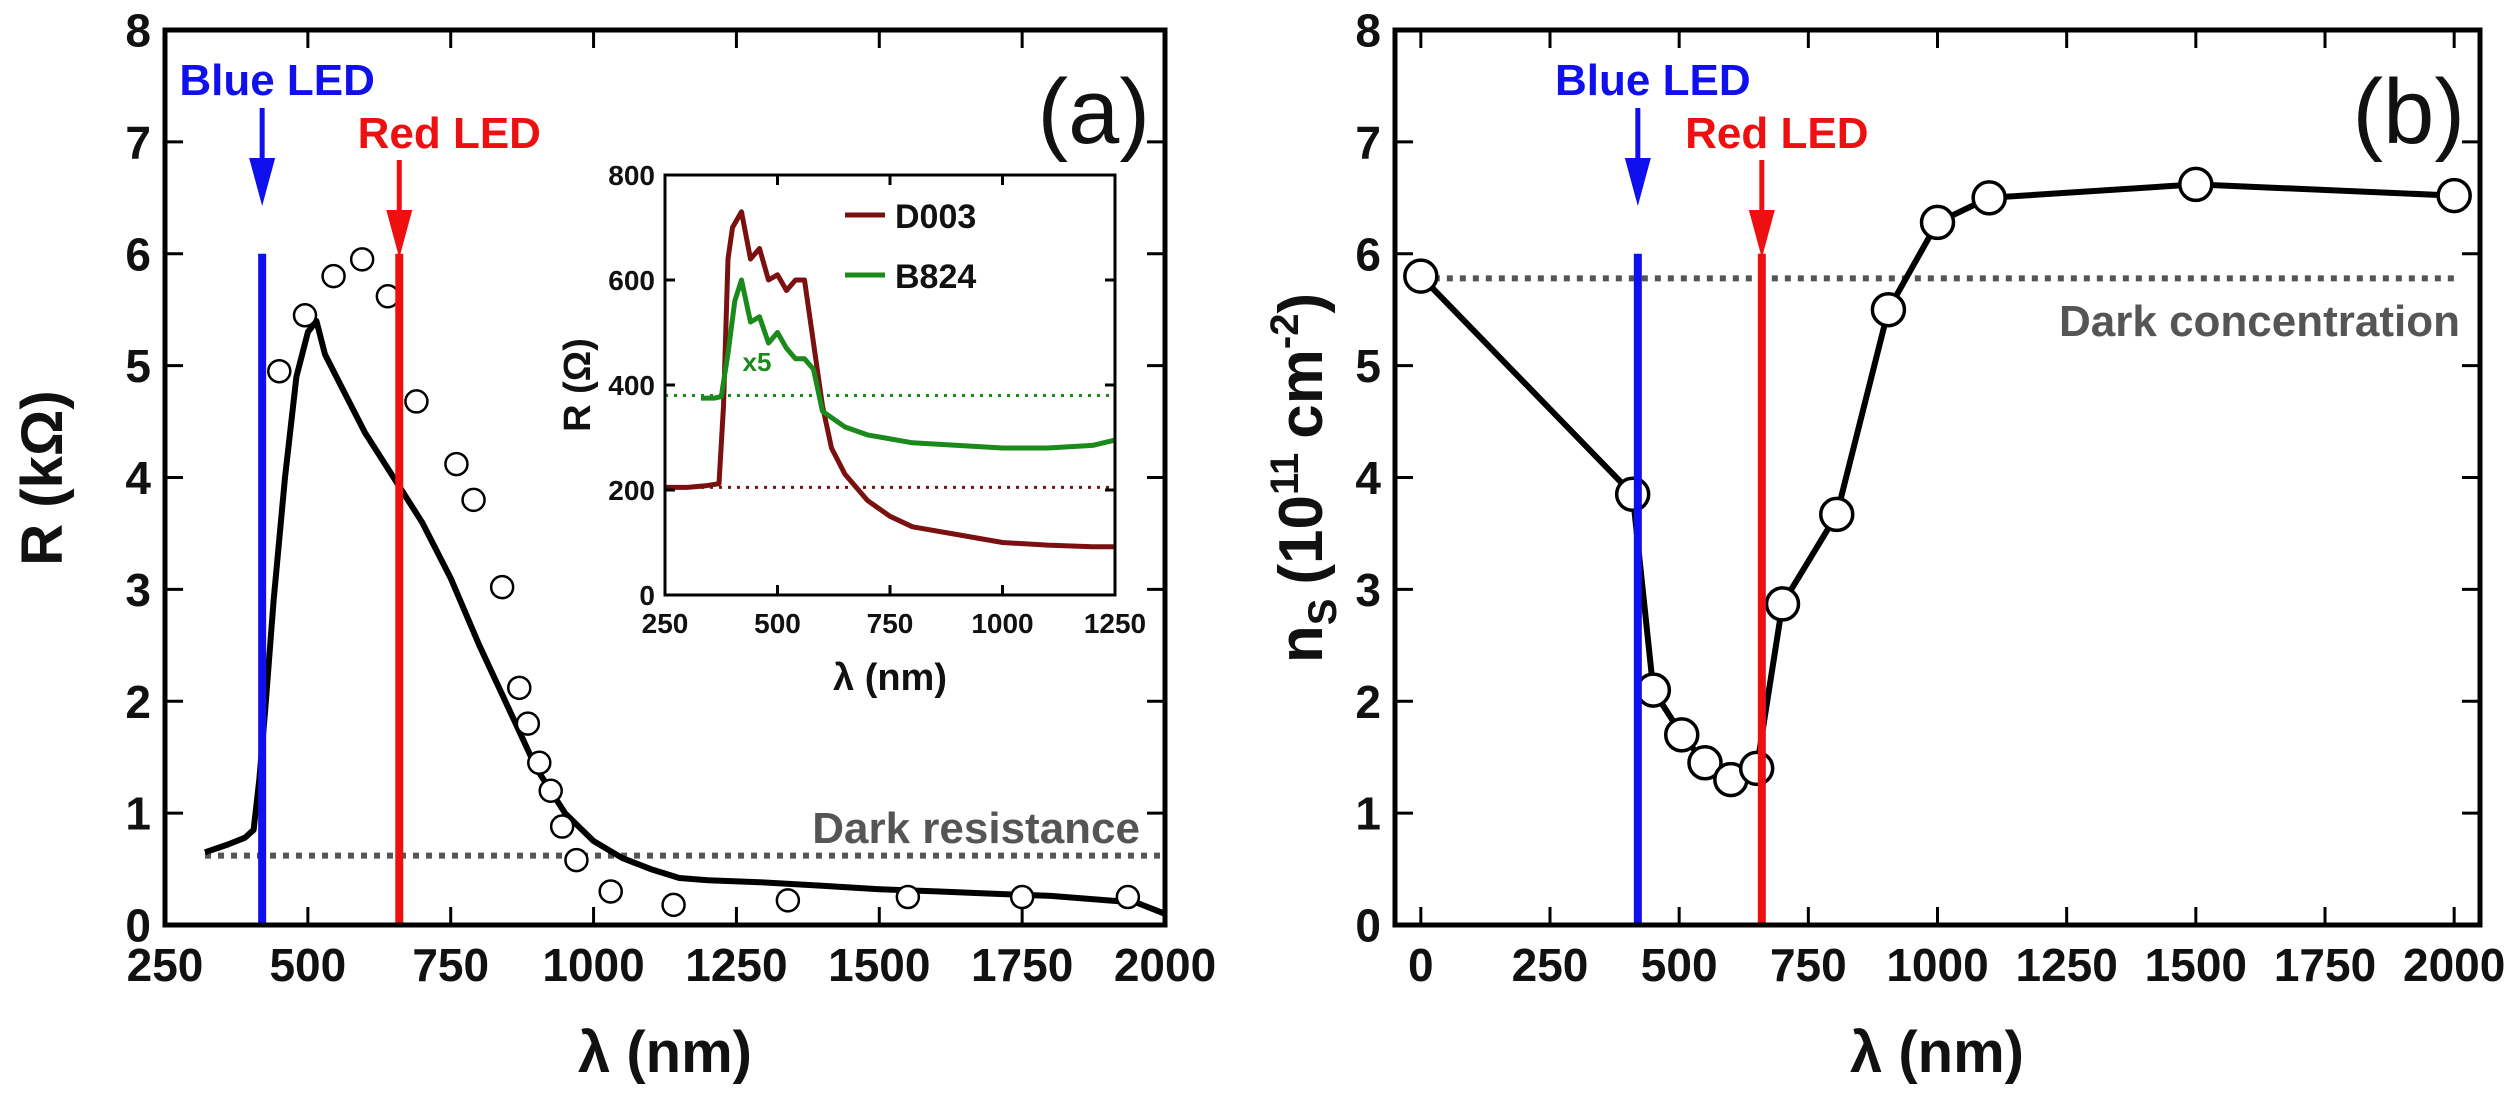  Describe the element at coordinates (138, 702) in the screenshot. I see `panel-a-ytick-label: 2` at that location.